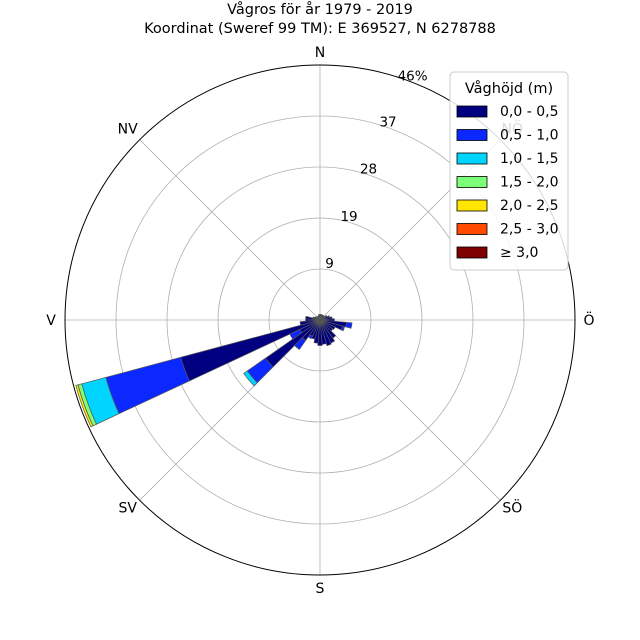  I want to click on direction-label-nv: NV, so click(128, 130).